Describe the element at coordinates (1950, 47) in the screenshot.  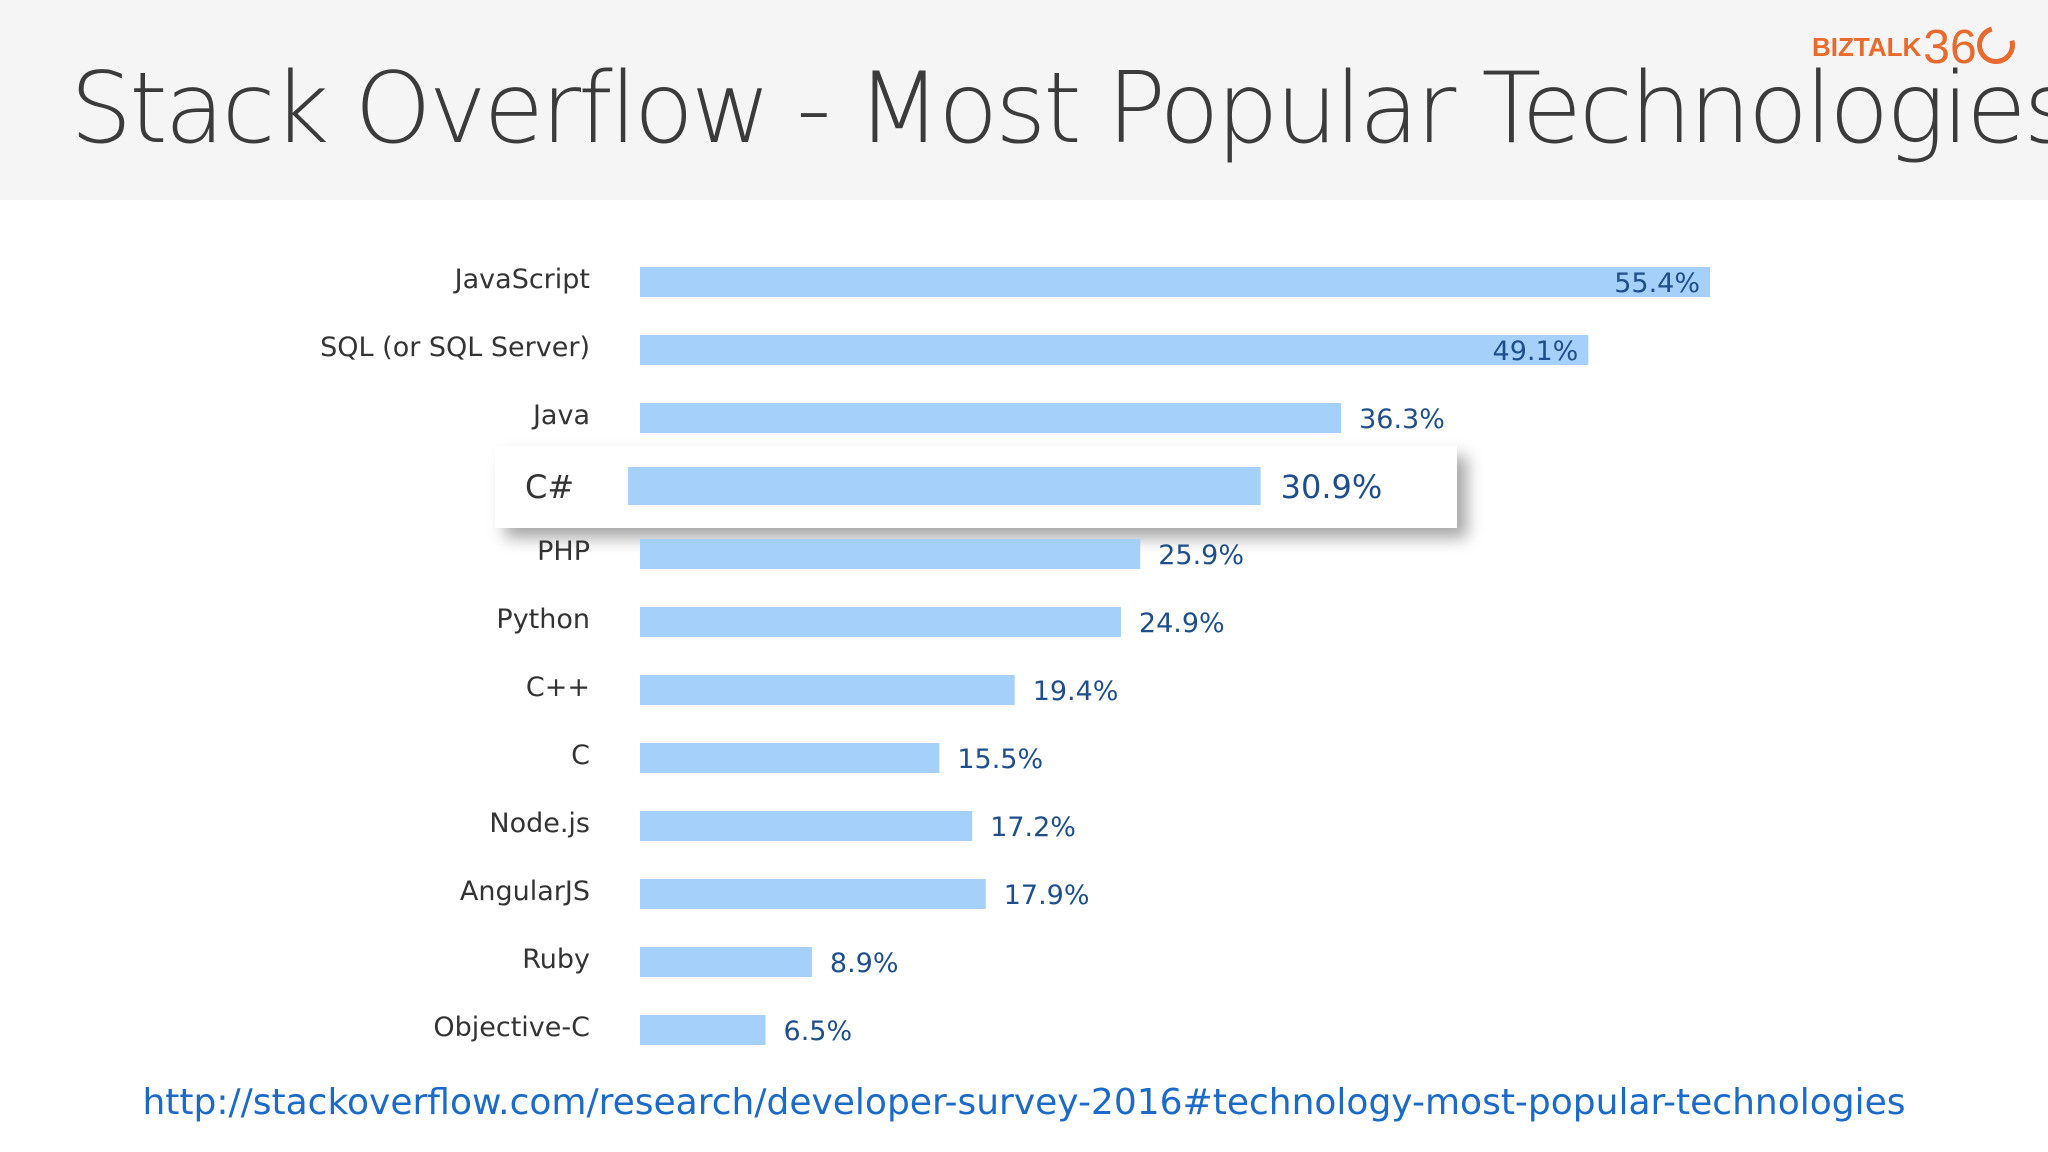
I see `logo-number: 36` at that location.